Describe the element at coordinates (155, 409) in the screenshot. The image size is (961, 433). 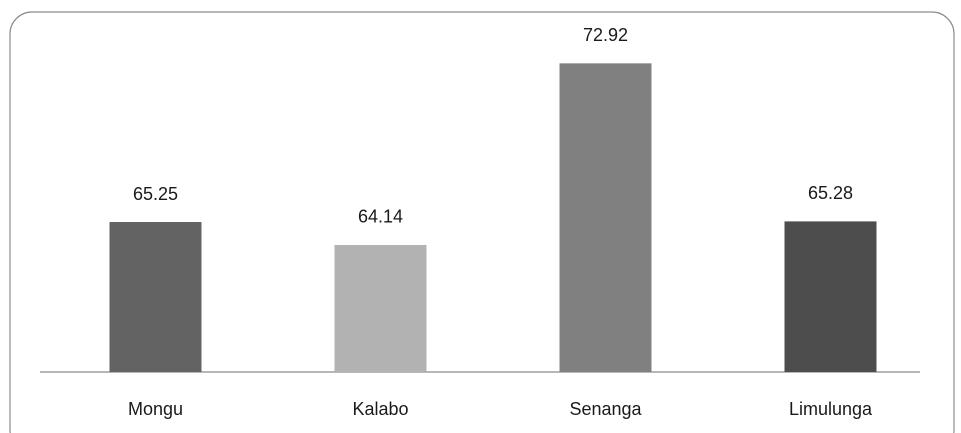
I see `x-tick-label: Mongu` at that location.